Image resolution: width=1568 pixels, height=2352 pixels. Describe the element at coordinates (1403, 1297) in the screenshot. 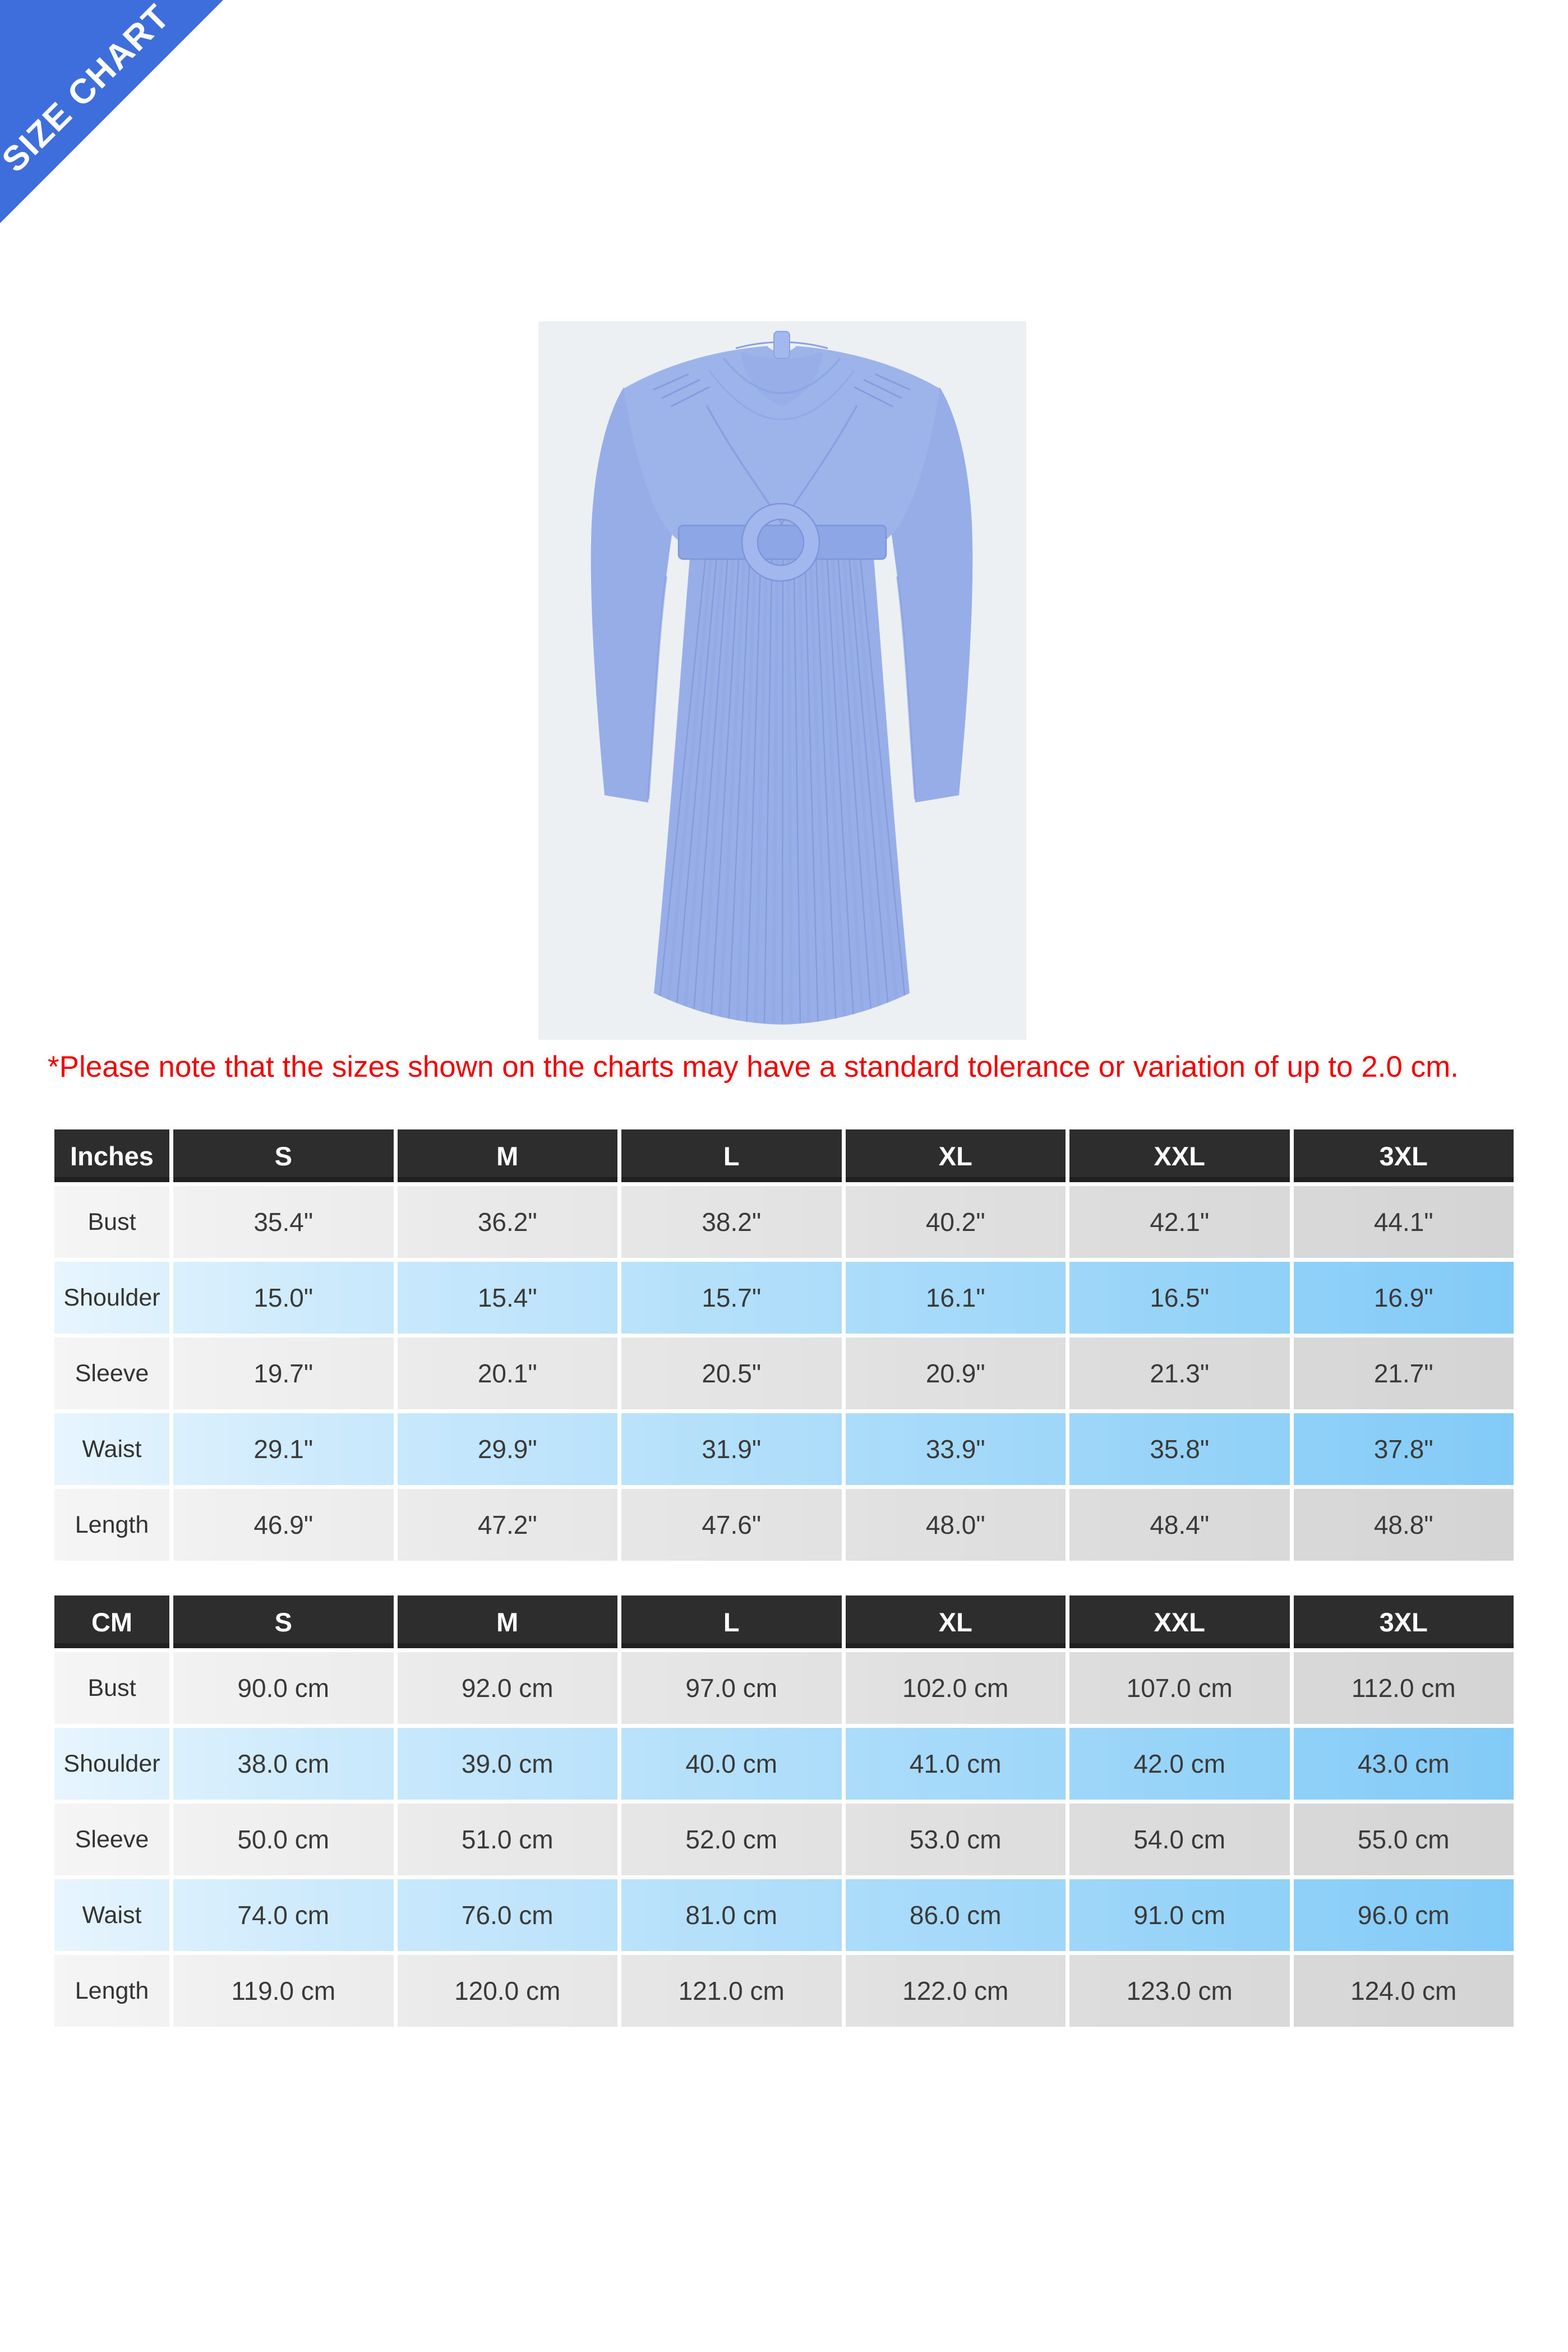

I see `size-value: 16.9"` at that location.